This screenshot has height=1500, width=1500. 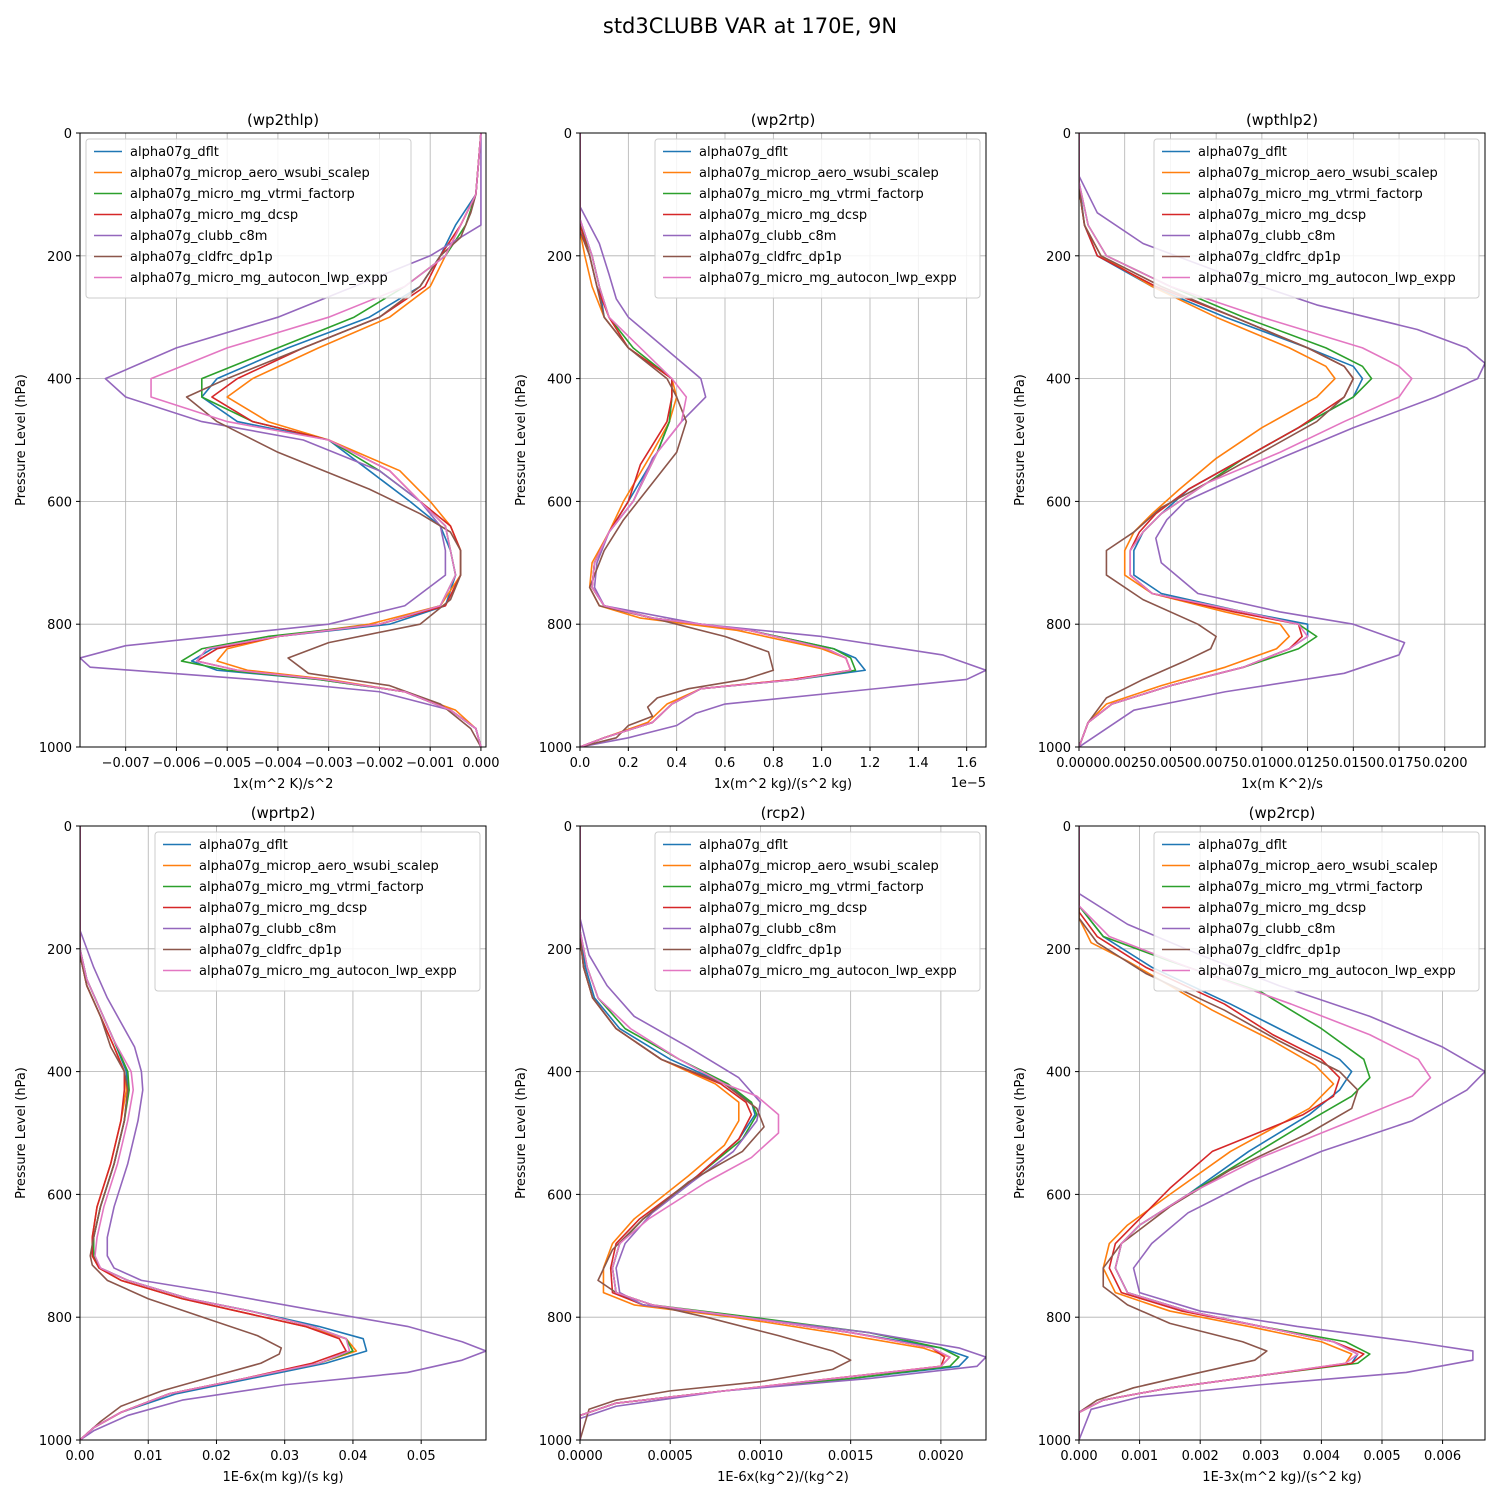 I want to click on x-tick-label: −0.001, so click(x=430, y=763).